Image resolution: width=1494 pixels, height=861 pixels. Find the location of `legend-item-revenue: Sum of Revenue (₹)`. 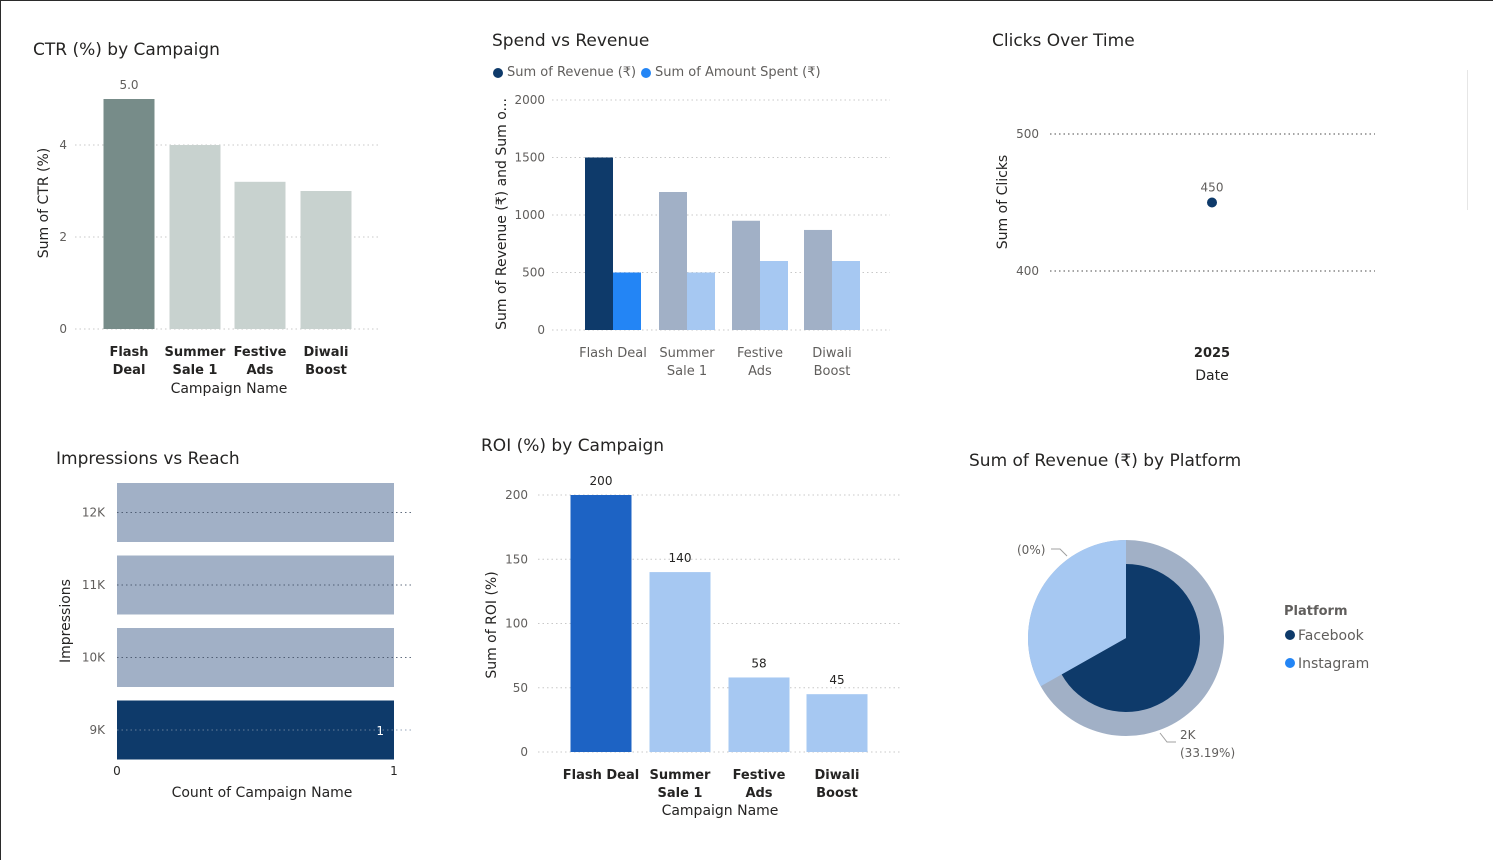

legend-item-revenue: Sum of Revenue (₹) is located at coordinates (564, 72).